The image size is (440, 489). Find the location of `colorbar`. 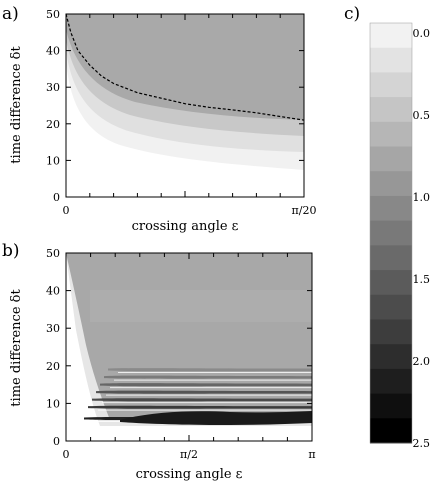

colorbar is located at coordinates (391, 233).